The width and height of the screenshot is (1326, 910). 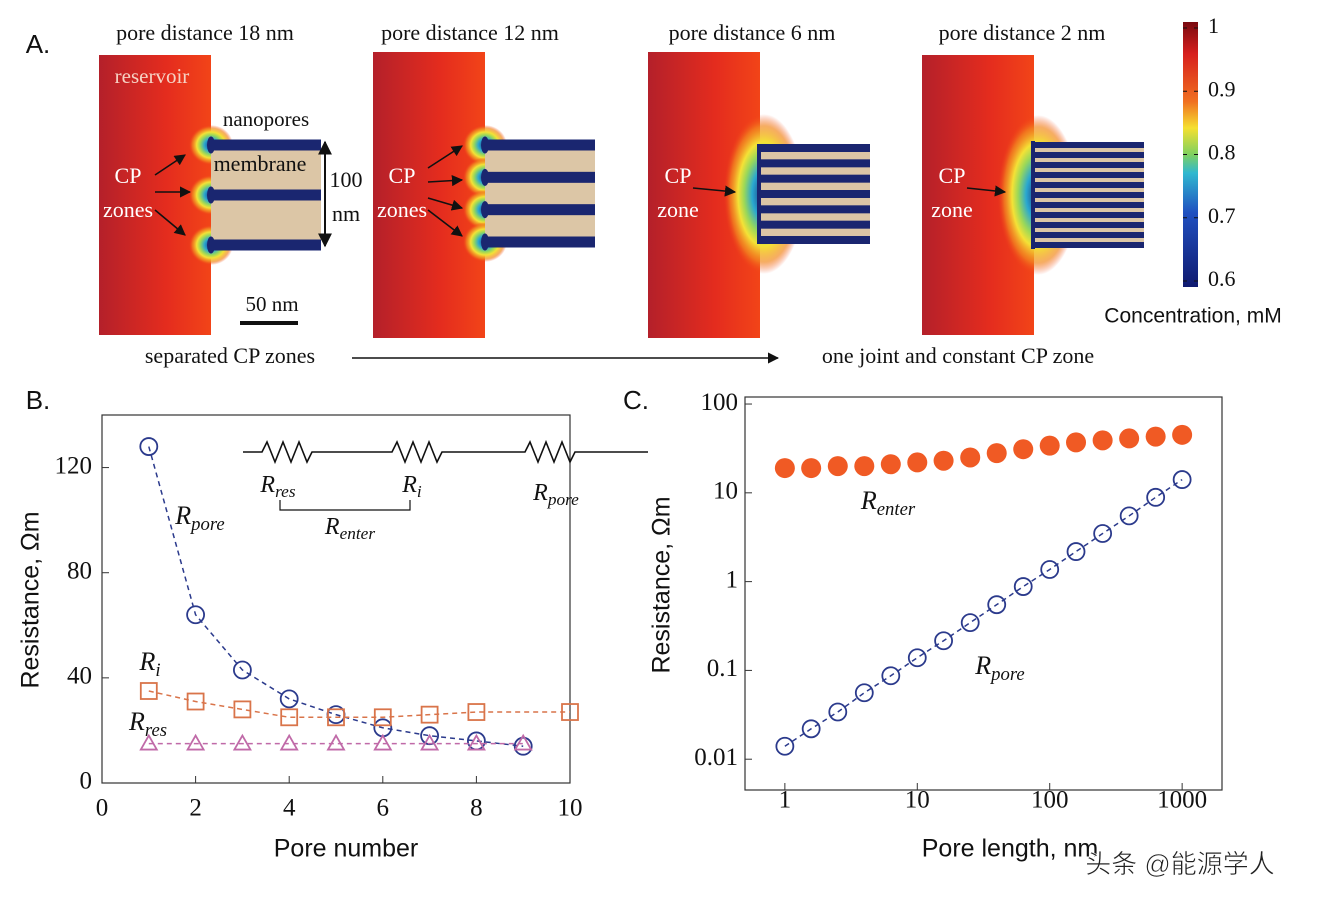 What do you see at coordinates (86, 781) in the screenshot?
I see `y-tick-label: 0` at bounding box center [86, 781].